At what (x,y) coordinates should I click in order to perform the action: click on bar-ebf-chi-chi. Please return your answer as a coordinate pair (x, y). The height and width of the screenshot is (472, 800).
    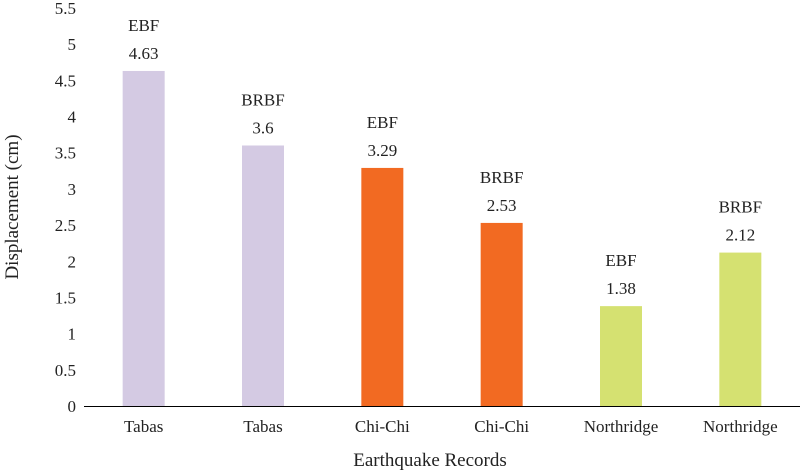
    Looking at the image, I should click on (382, 286).